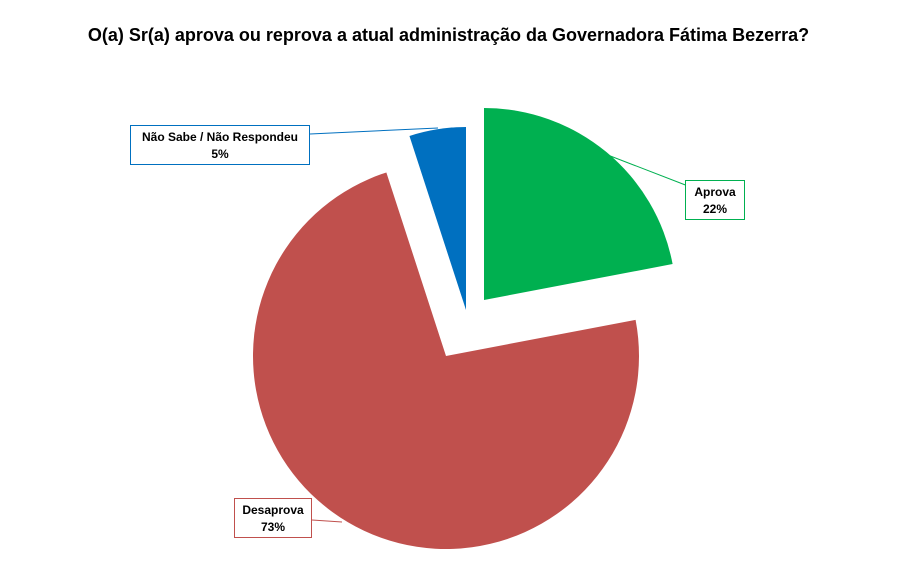 Image resolution: width=897 pixels, height=580 pixels. Describe the element at coordinates (220, 145) in the screenshot. I see `callout-nao-sabe: Não Sabe / Não Respondeu 5%` at that location.